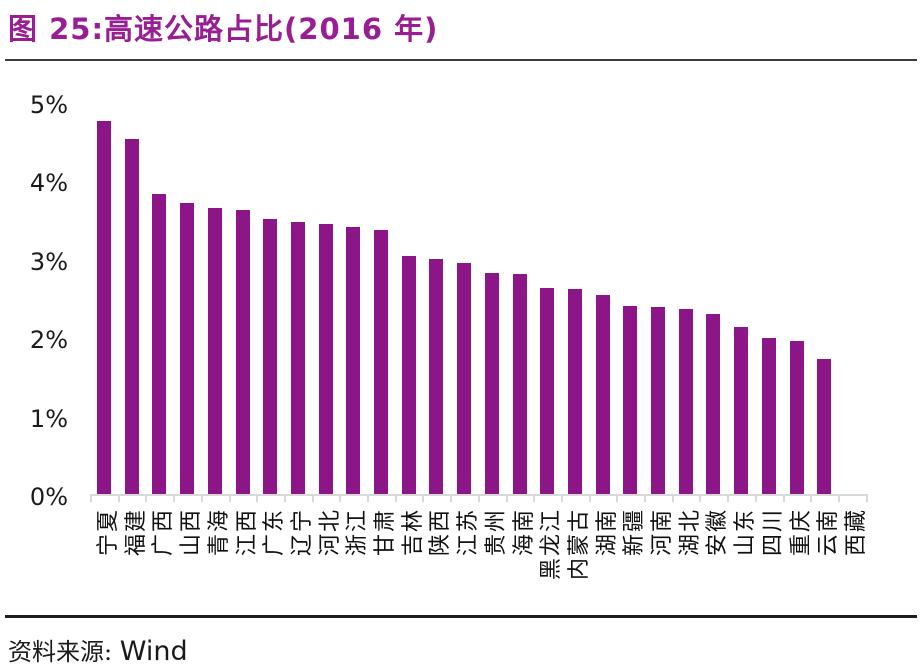  What do you see at coordinates (48, 497) in the screenshot?
I see `y-axis-tick-label: 0%` at bounding box center [48, 497].